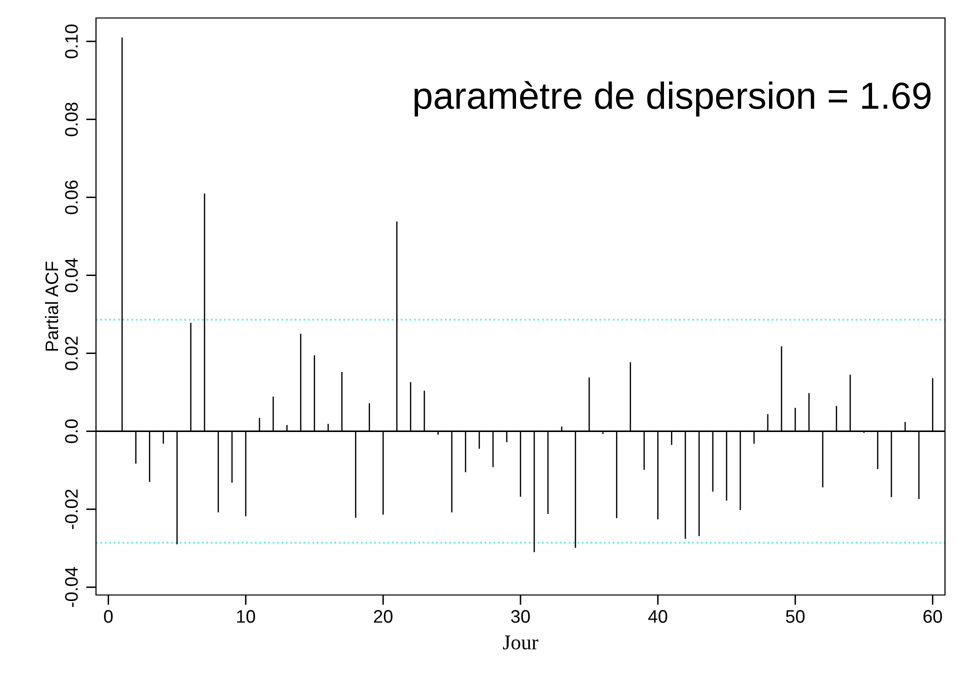 This screenshot has height=688, width=958. What do you see at coordinates (108, 616) in the screenshot?
I see `x-tick-label: 0` at bounding box center [108, 616].